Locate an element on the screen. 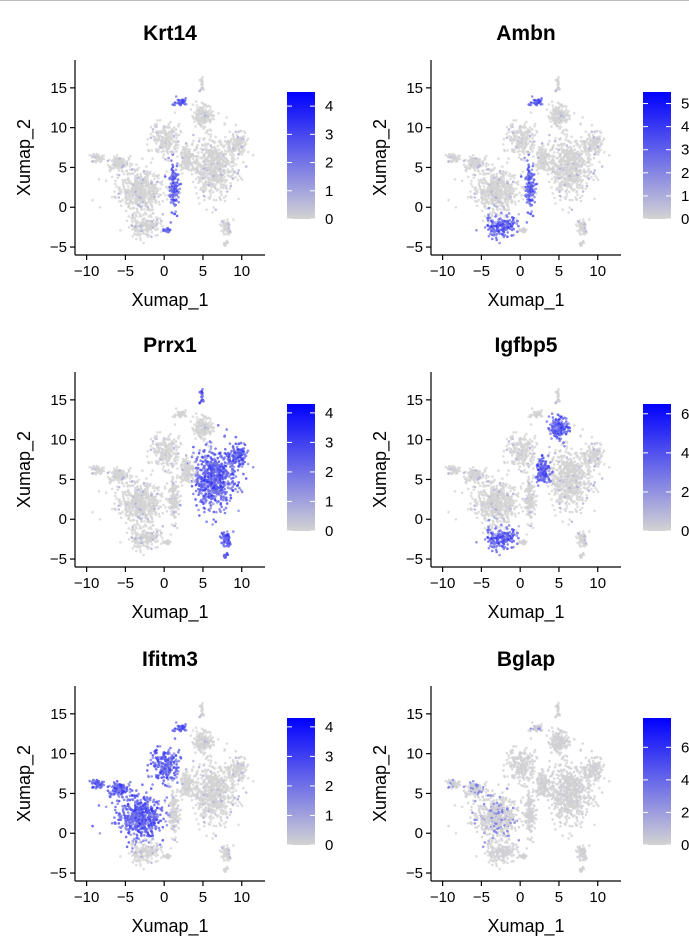 The image size is (689, 936). y-axis-label: Xumap_2 is located at coordinates (380, 157).